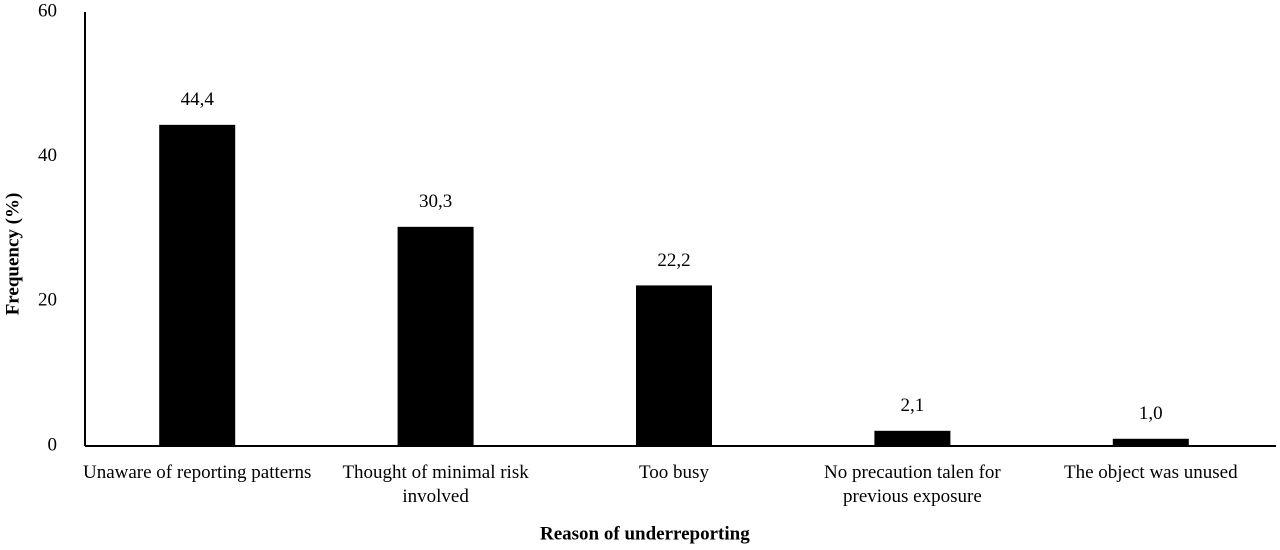 This screenshot has width=1280, height=550. What do you see at coordinates (674, 472) in the screenshot?
I see `x-tick-label: Too busy` at bounding box center [674, 472].